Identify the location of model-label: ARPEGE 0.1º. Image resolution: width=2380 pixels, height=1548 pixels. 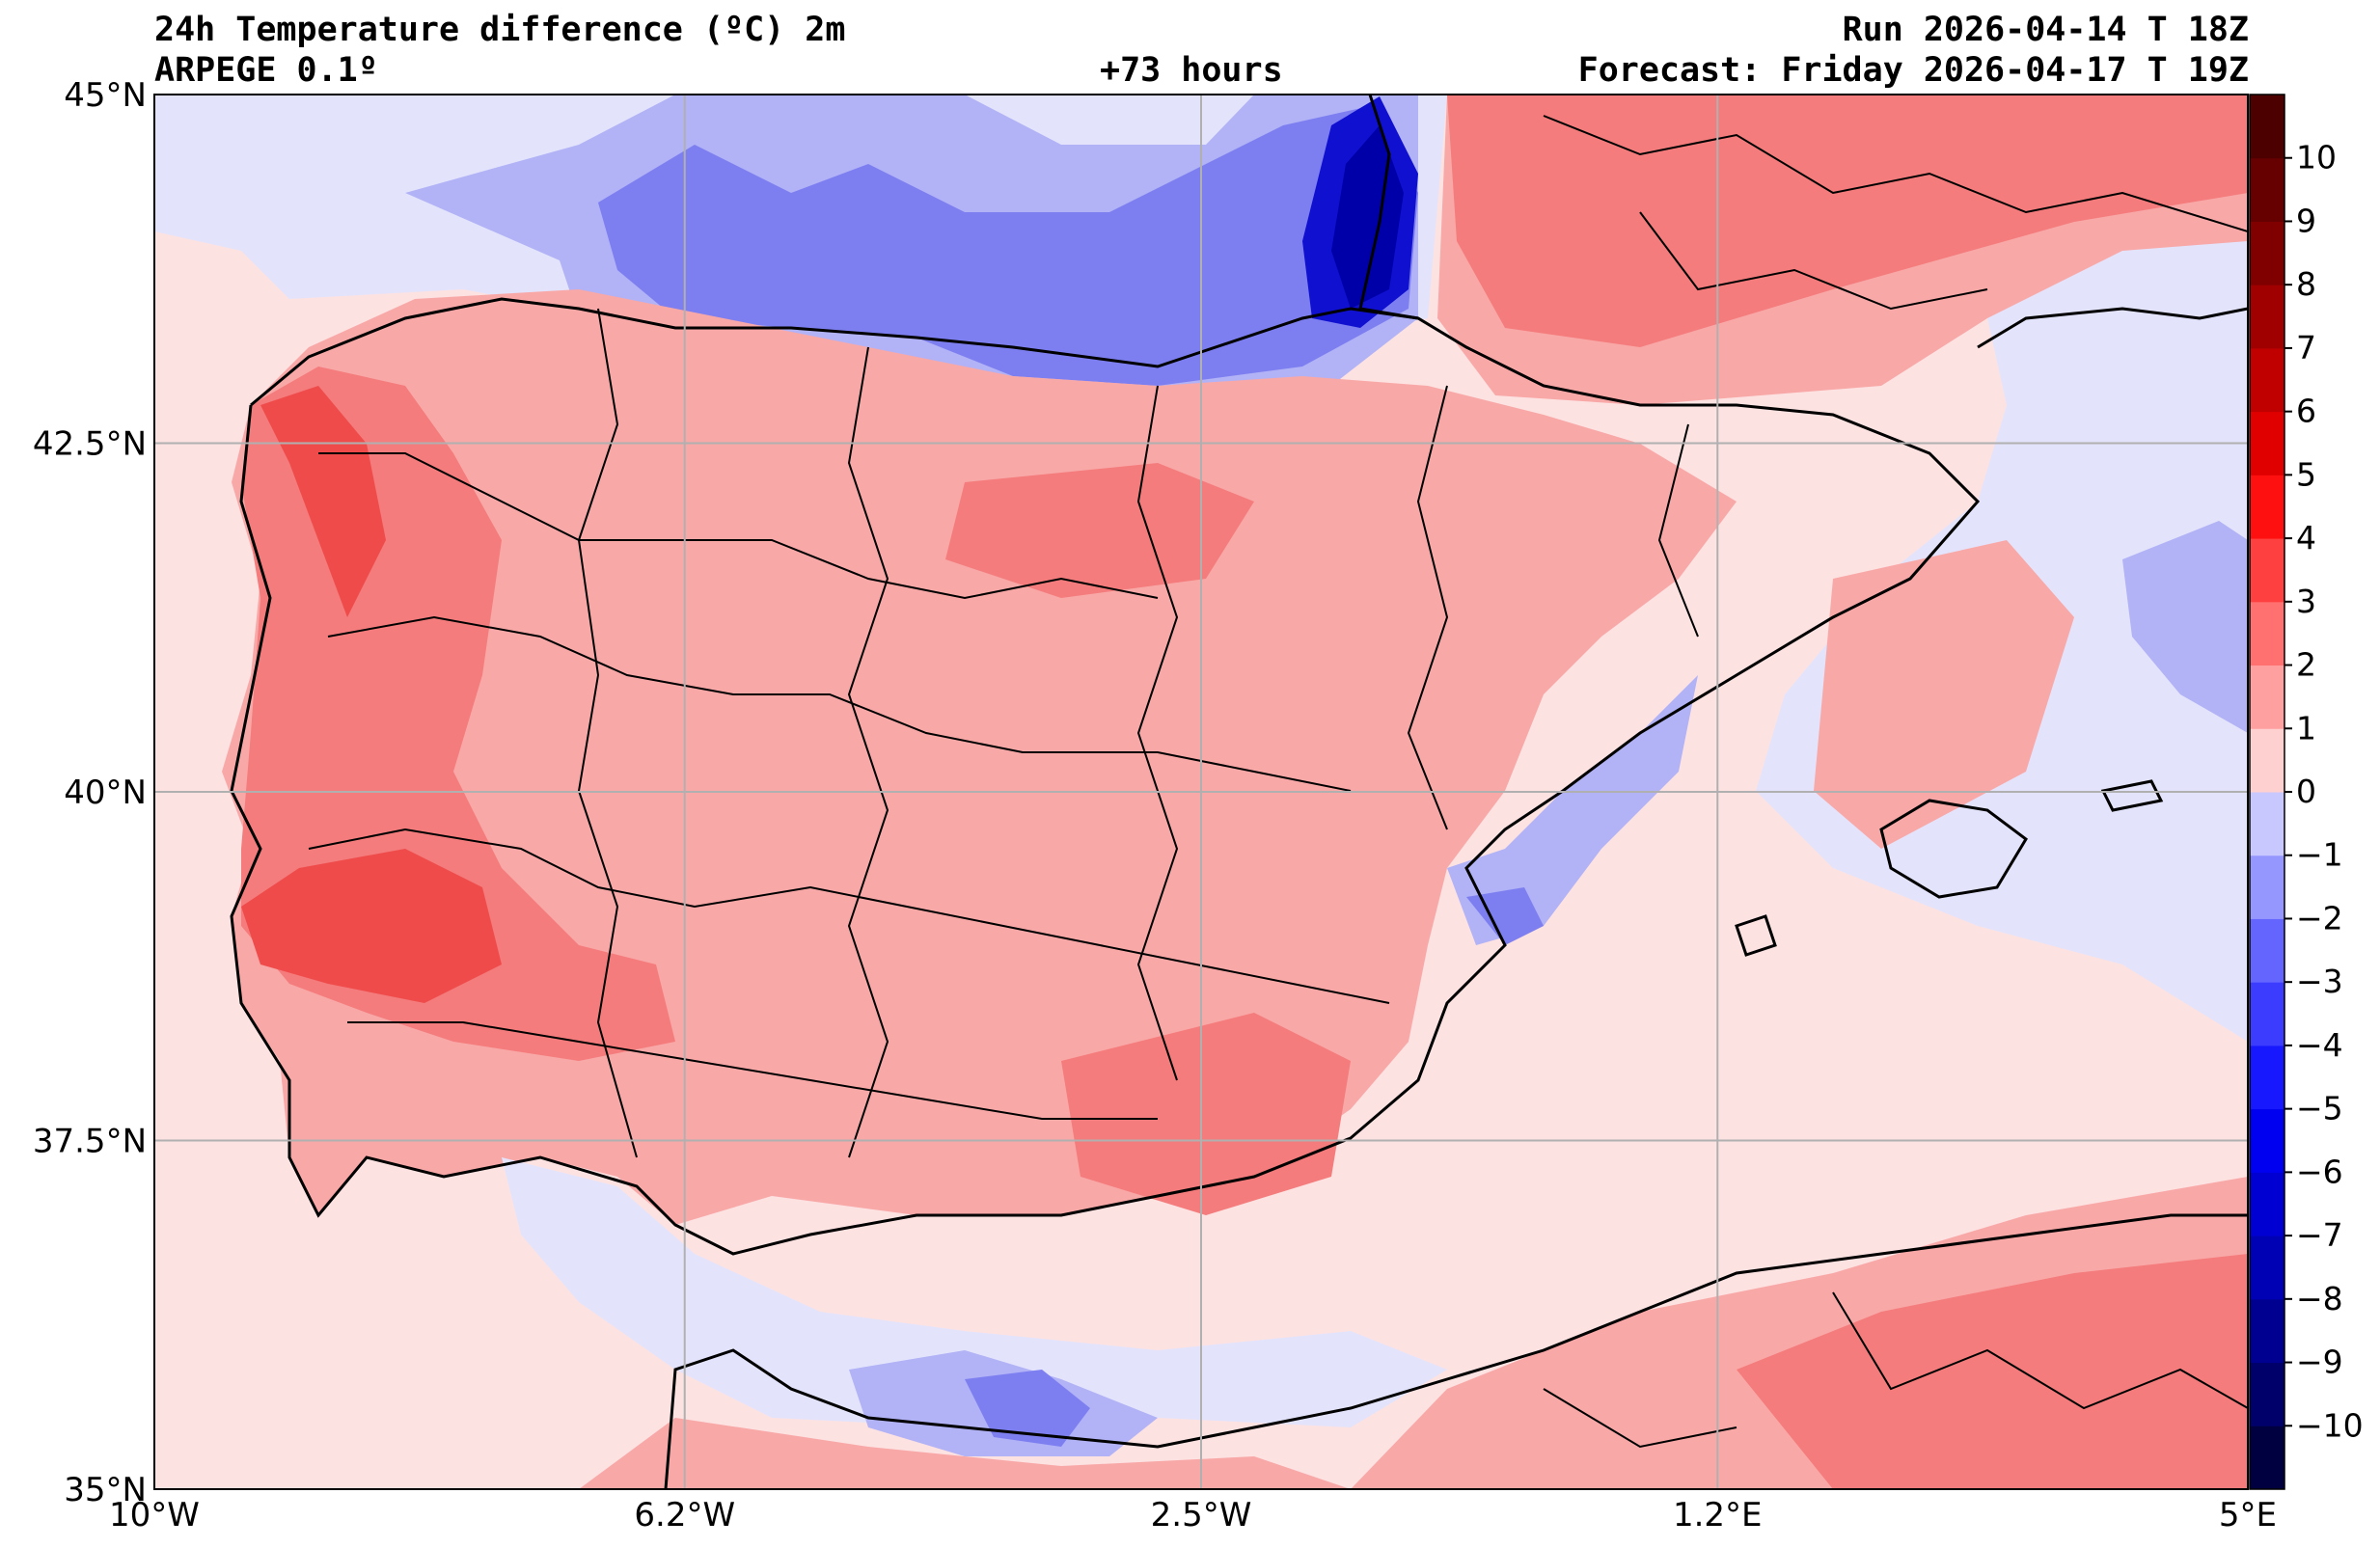
(266, 71).